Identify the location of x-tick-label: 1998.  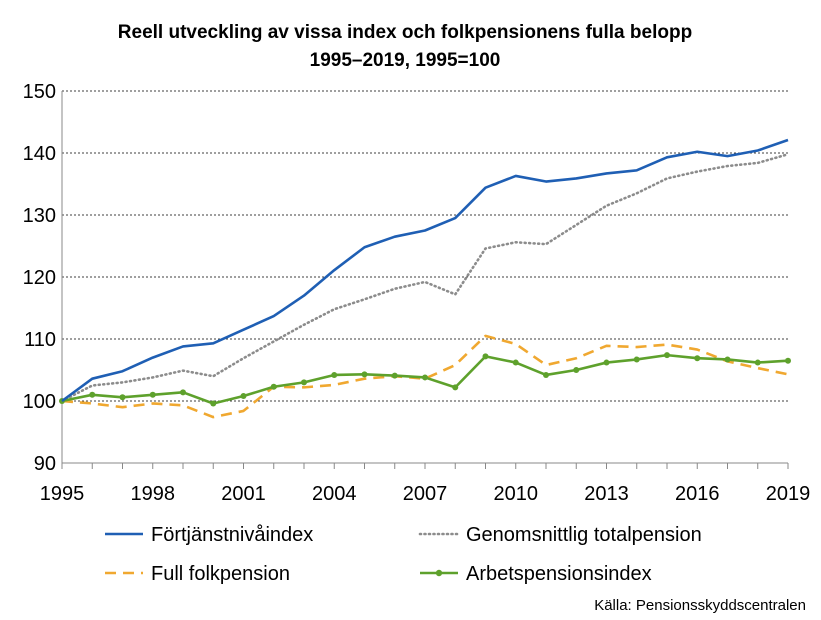
(153, 494).